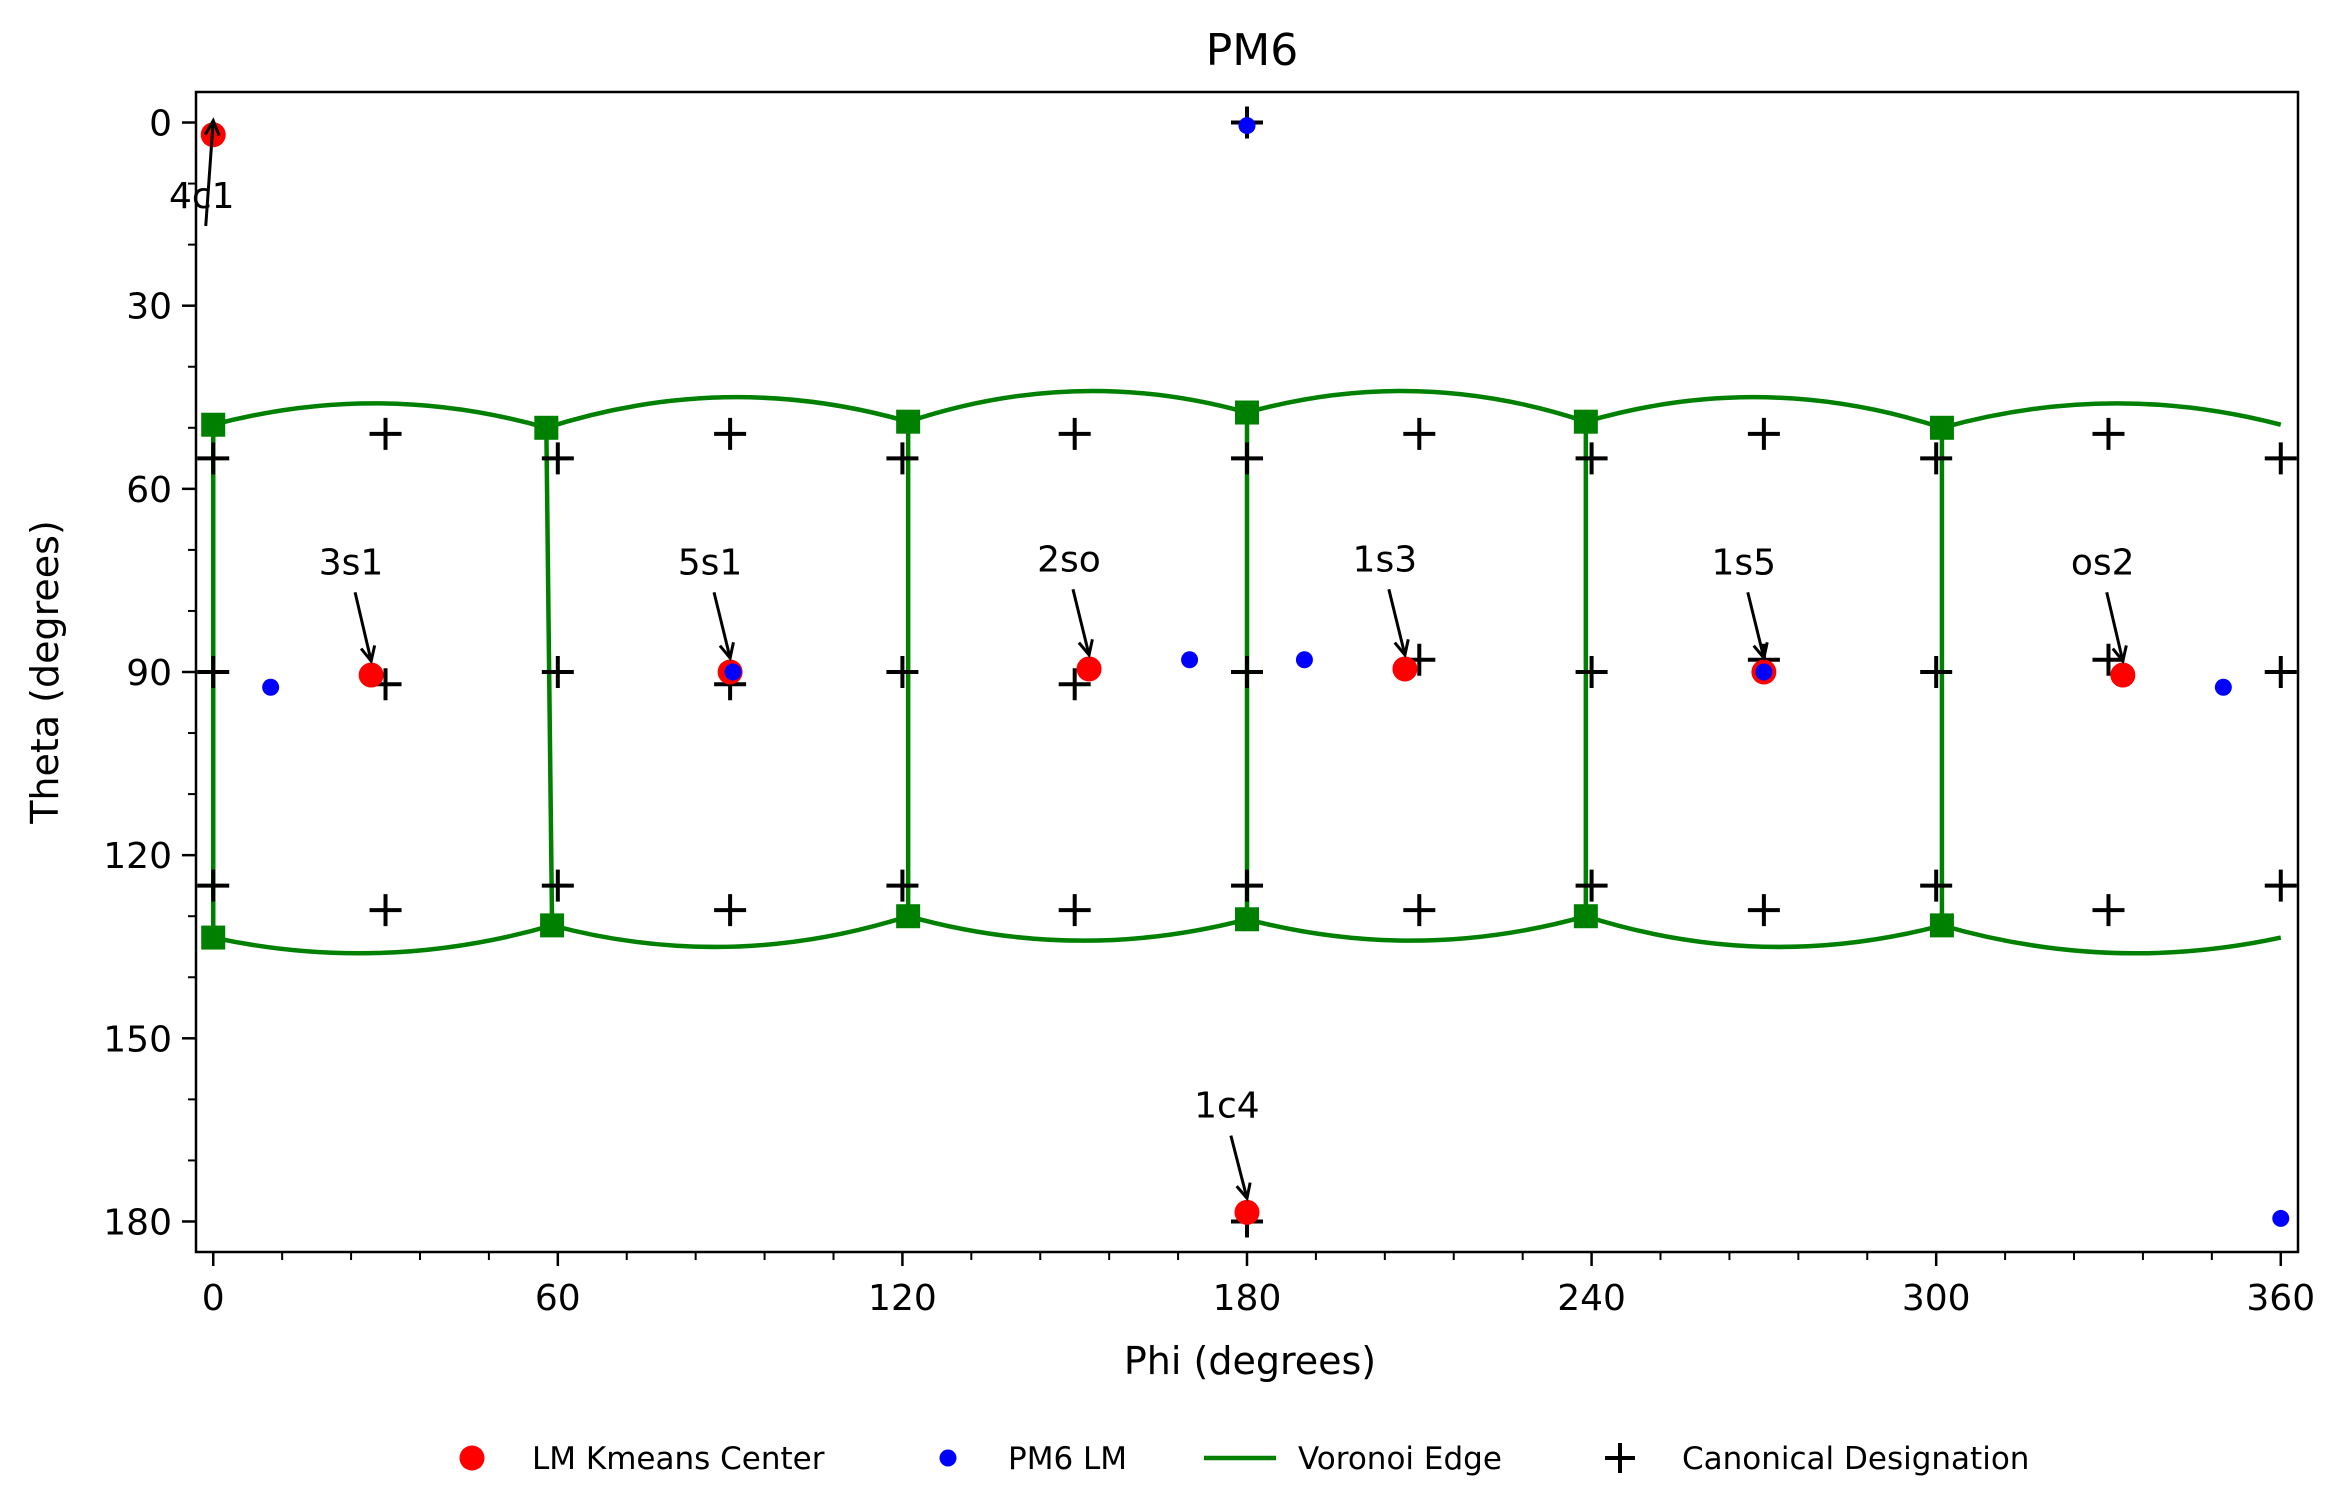 Image resolution: width=2331 pixels, height=1510 pixels. Describe the element at coordinates (1743, 562) in the screenshot. I see `annotation-label: 1s5` at that location.